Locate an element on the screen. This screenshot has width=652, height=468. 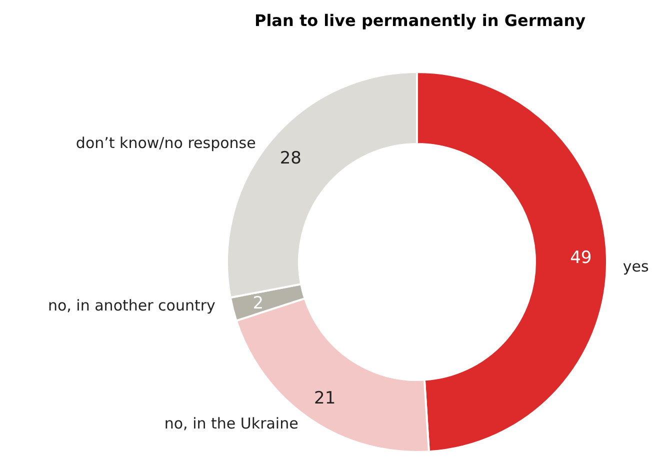
data-label: 28 is located at coordinates (291, 158).